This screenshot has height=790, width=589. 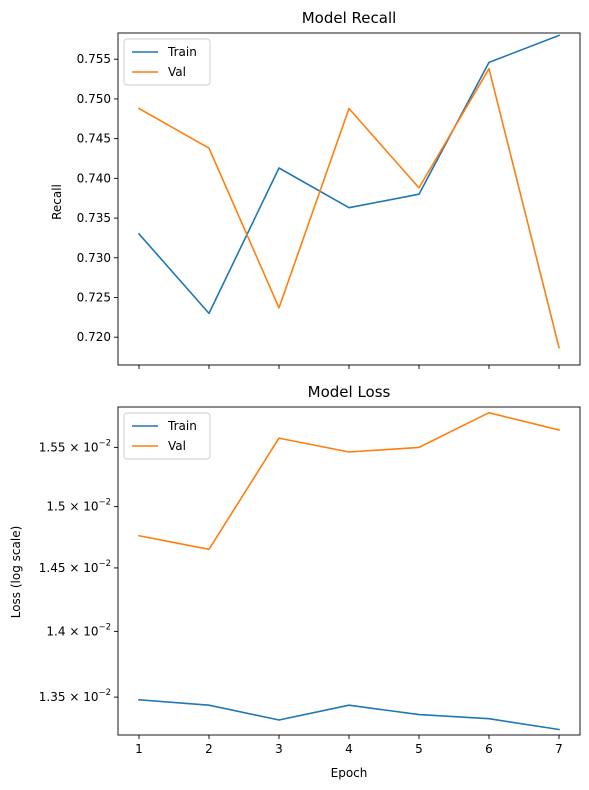 What do you see at coordinates (94, 59) in the screenshot?
I see `recall-y-tick-label: 0.755` at bounding box center [94, 59].